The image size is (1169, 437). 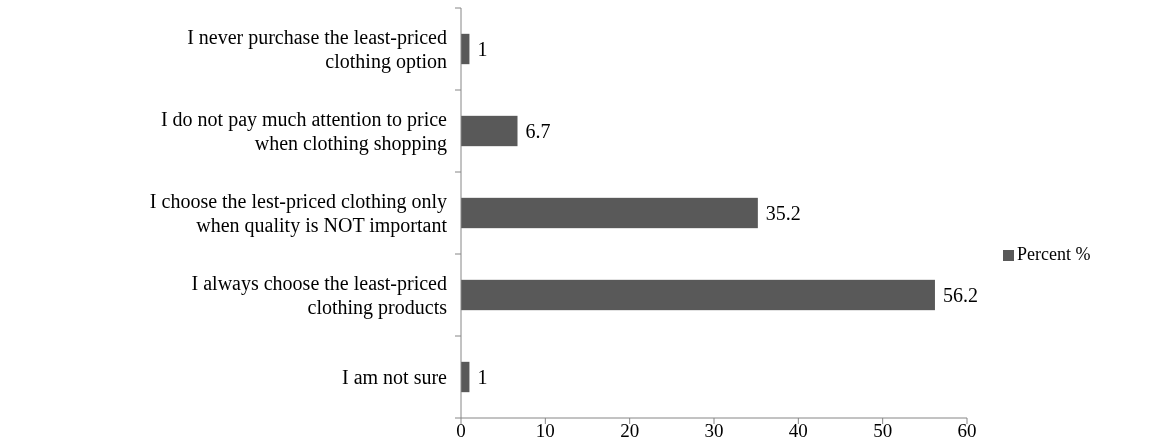 I want to click on x-tick-label: 10, so click(x=545, y=428).